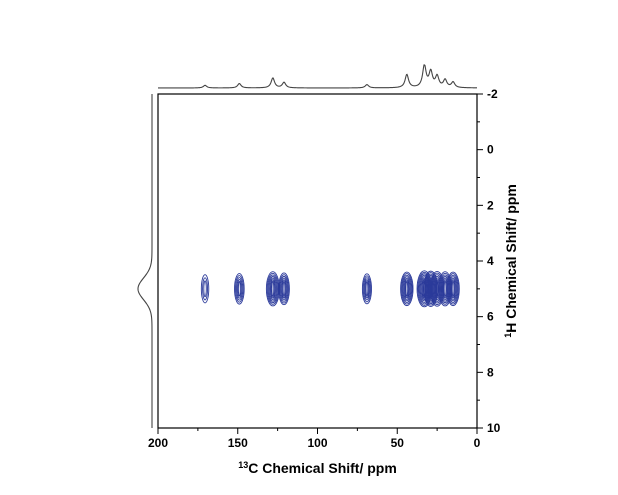 The height and width of the screenshot is (495, 618). What do you see at coordinates (477, 443) in the screenshot?
I see `x-tick-label: 0` at bounding box center [477, 443].